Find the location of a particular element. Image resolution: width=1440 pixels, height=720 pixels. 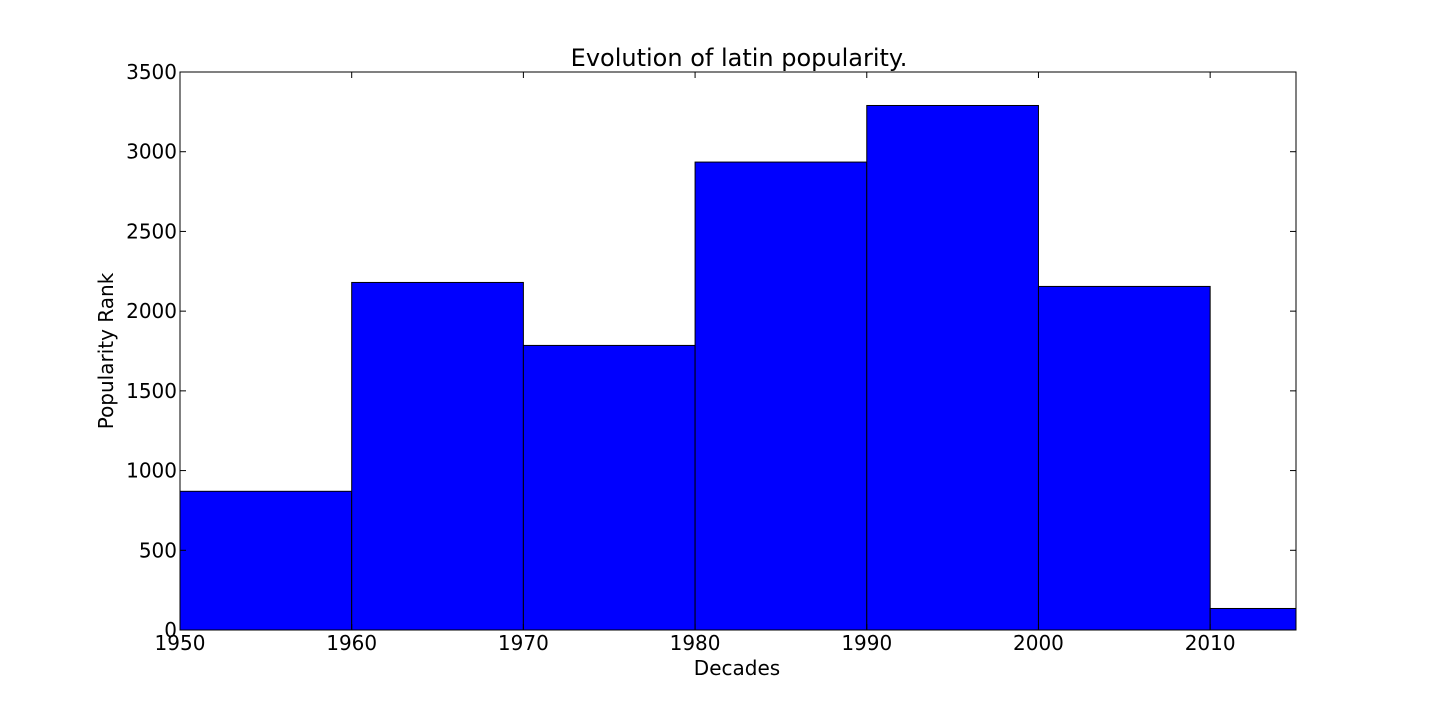

y-axis-label: Popularity Rank is located at coordinates (106, 350).